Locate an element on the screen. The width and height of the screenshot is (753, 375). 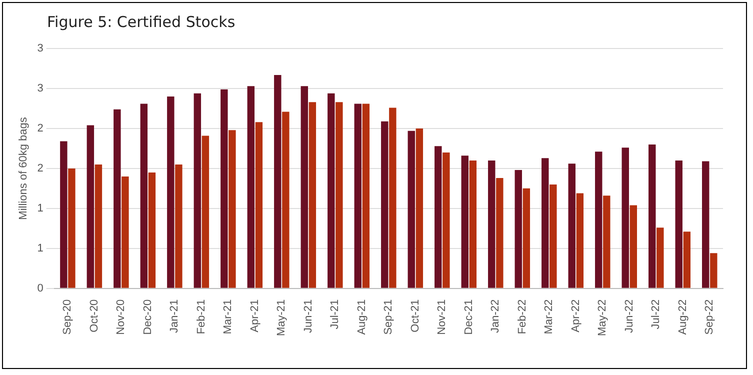
chart-title: Figure 5: Certified Stocks is located at coordinates (141, 22).